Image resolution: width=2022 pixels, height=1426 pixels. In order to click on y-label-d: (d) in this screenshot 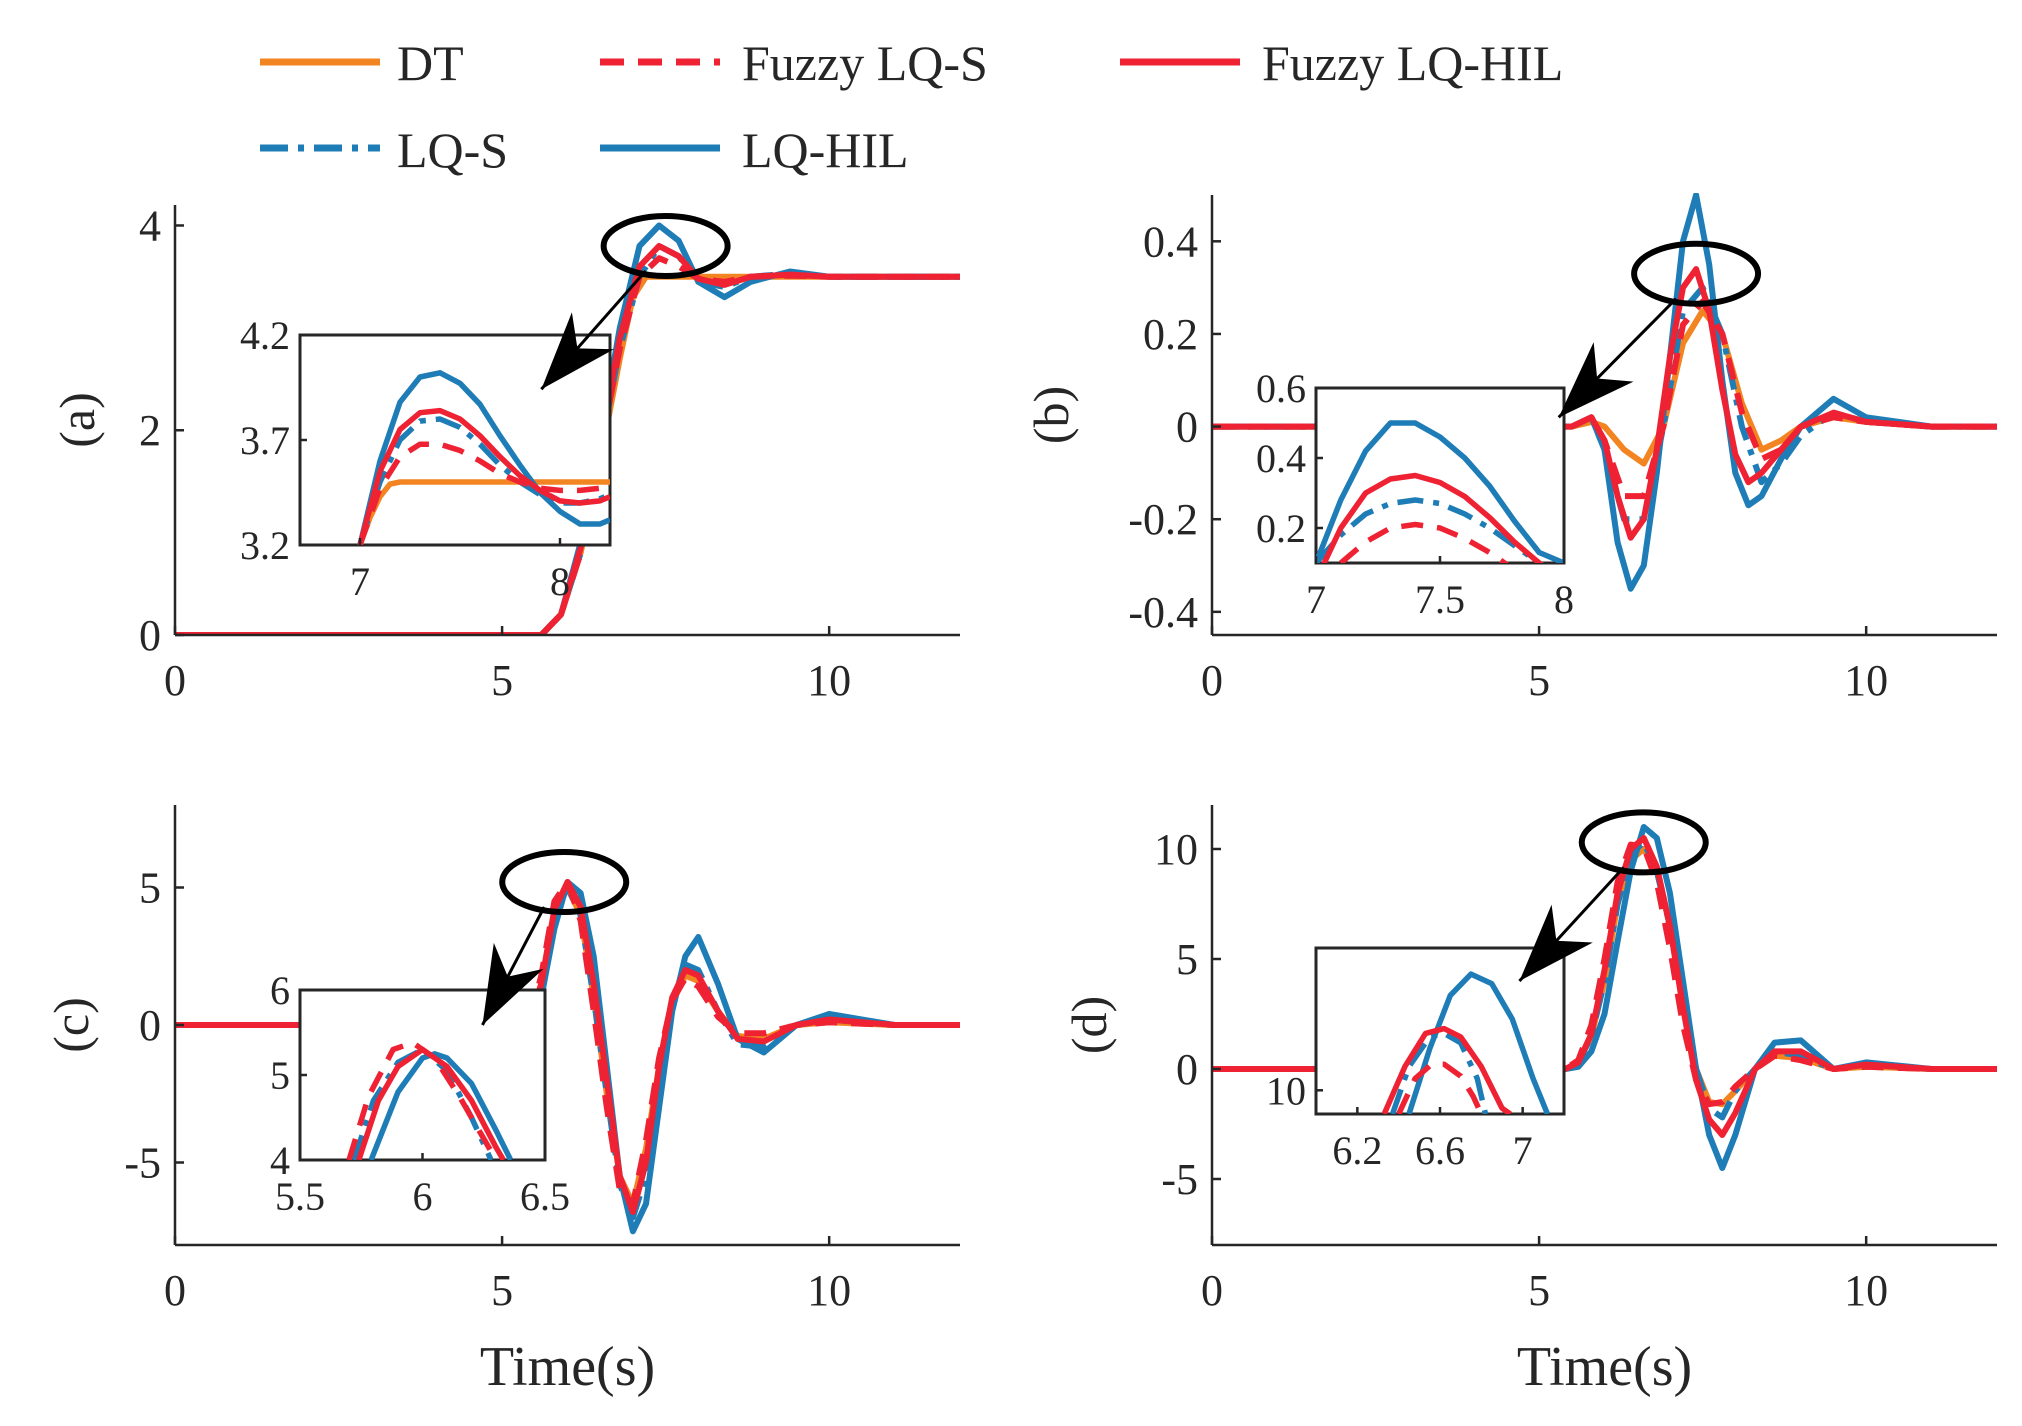, I will do `click(1089, 1025)`.